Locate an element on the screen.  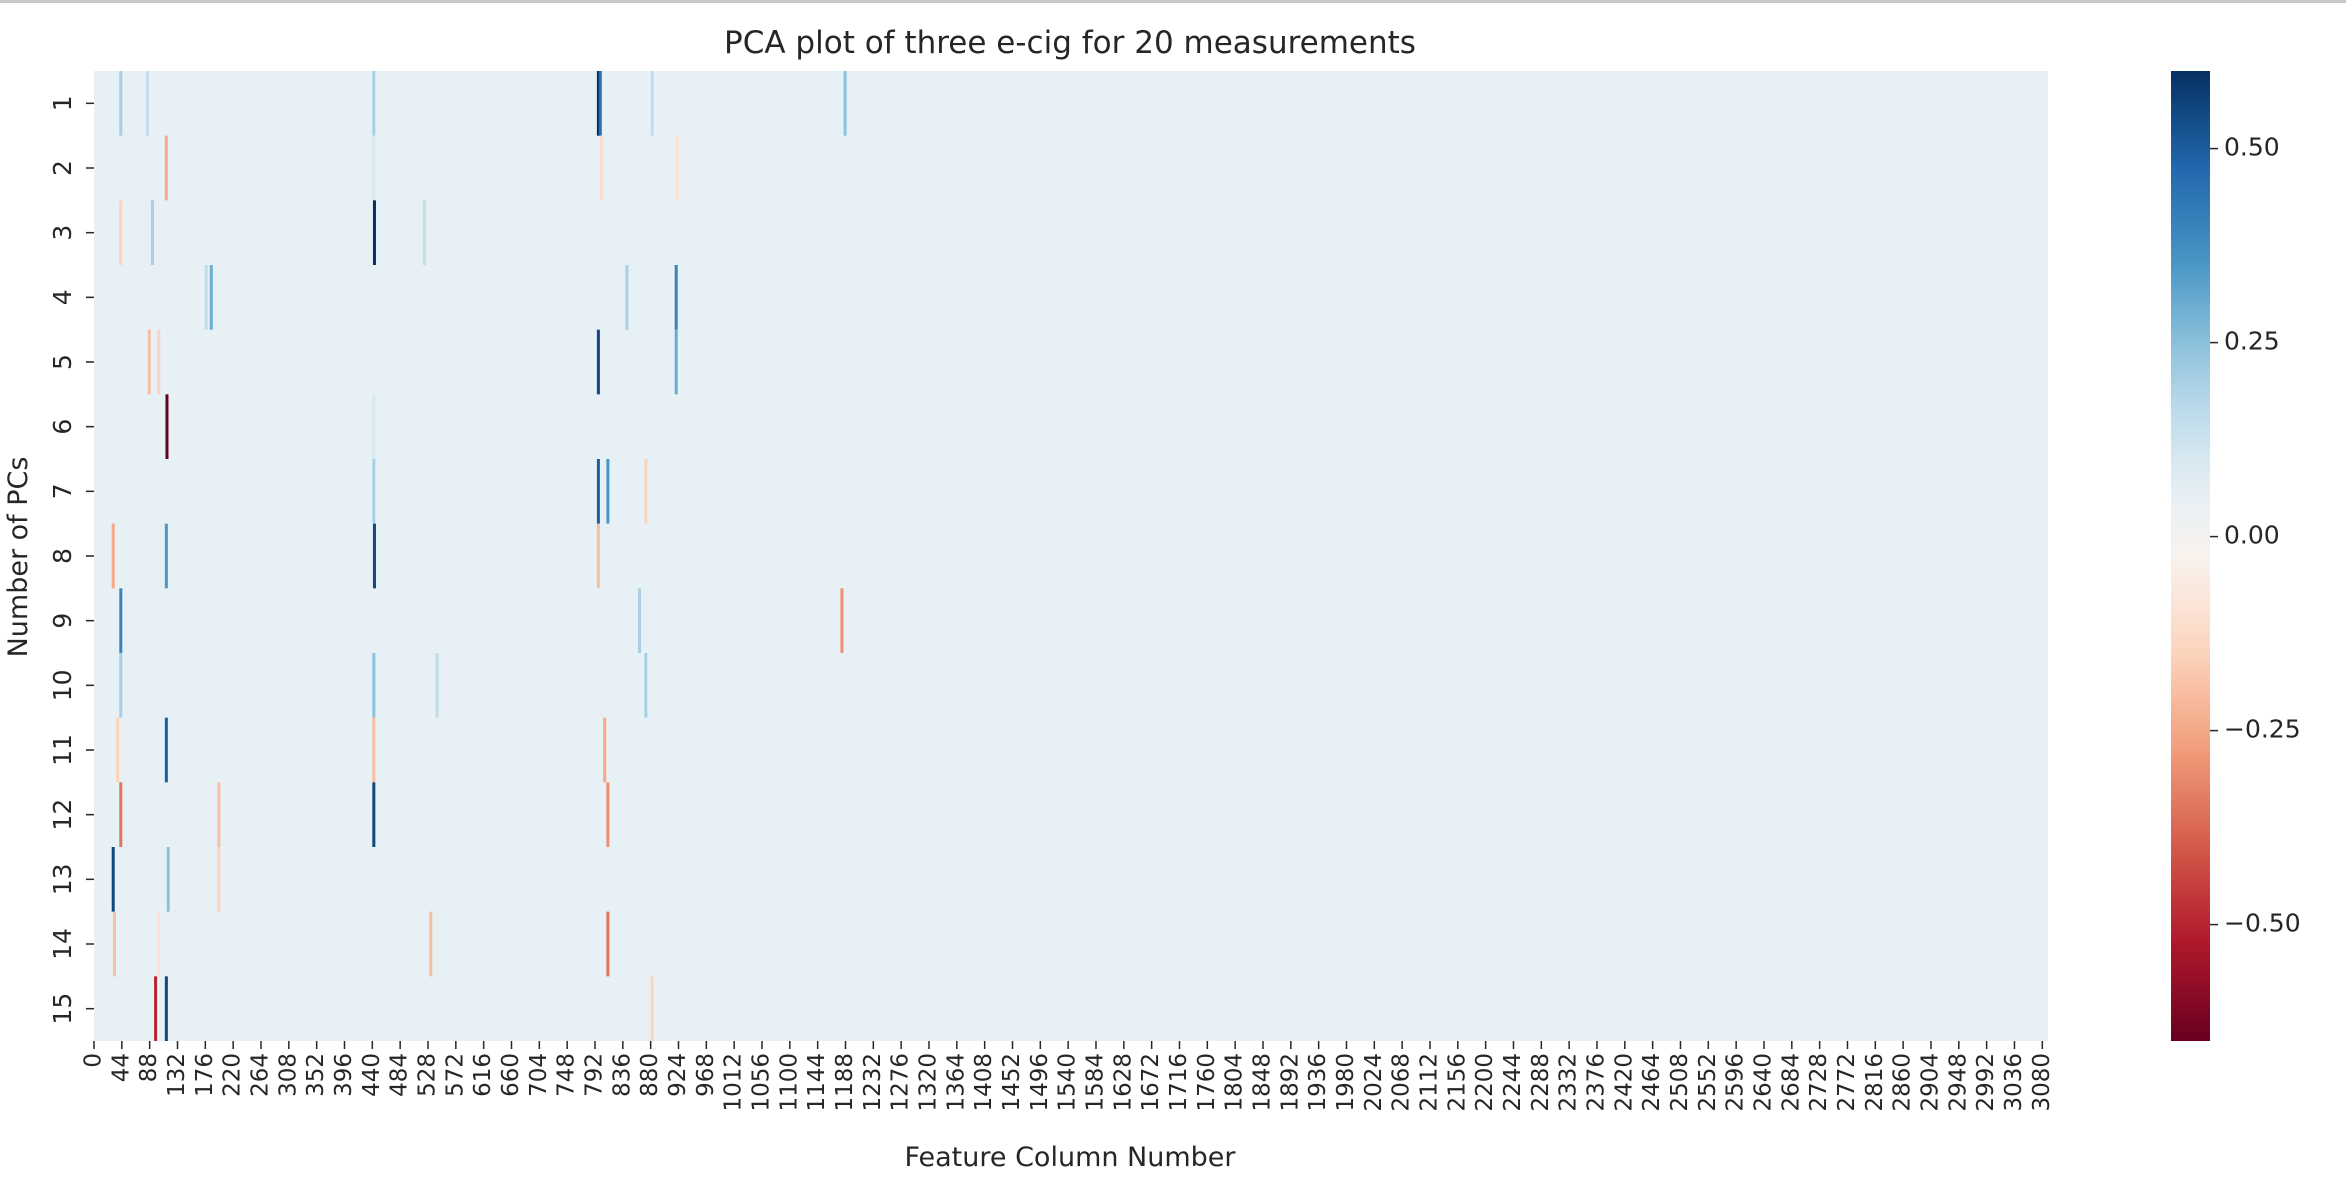
x-tick-label: 968 is located at coordinates (706, 1075).